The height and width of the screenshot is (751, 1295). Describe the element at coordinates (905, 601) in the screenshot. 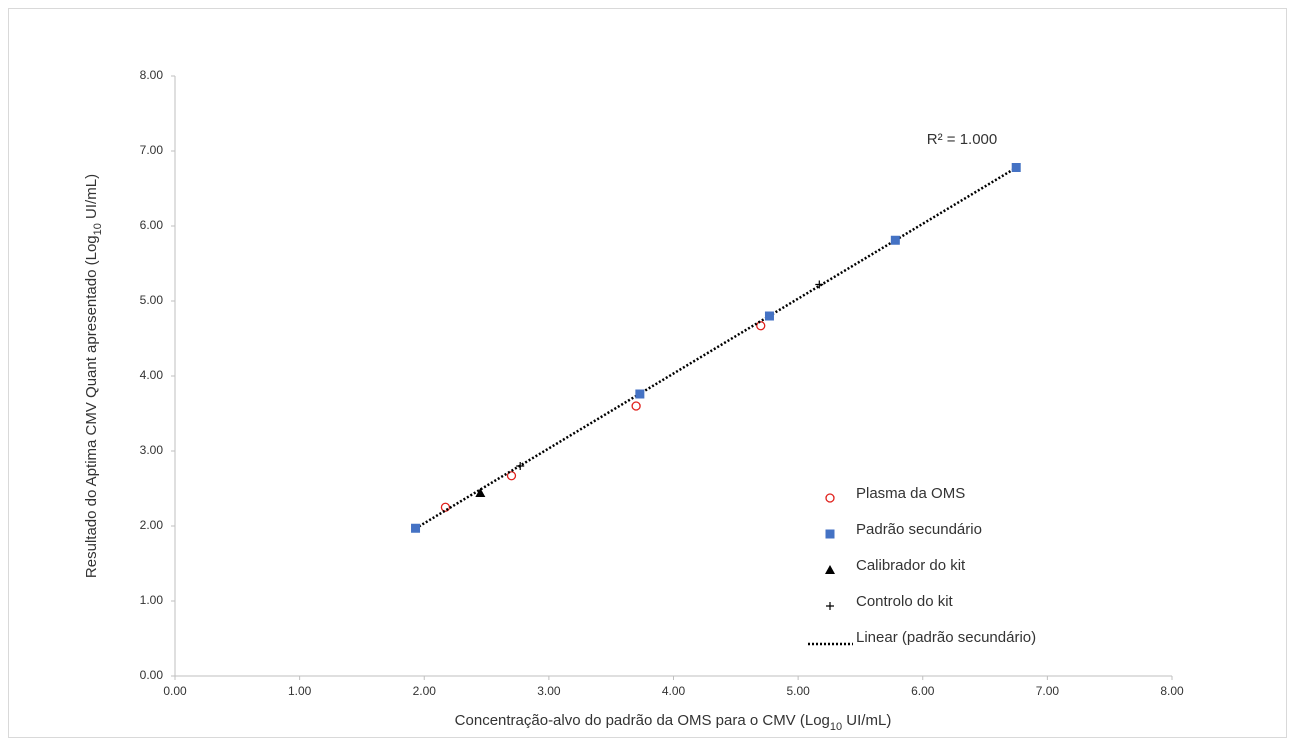

I see `legend-label: Controlo do kit` at that location.